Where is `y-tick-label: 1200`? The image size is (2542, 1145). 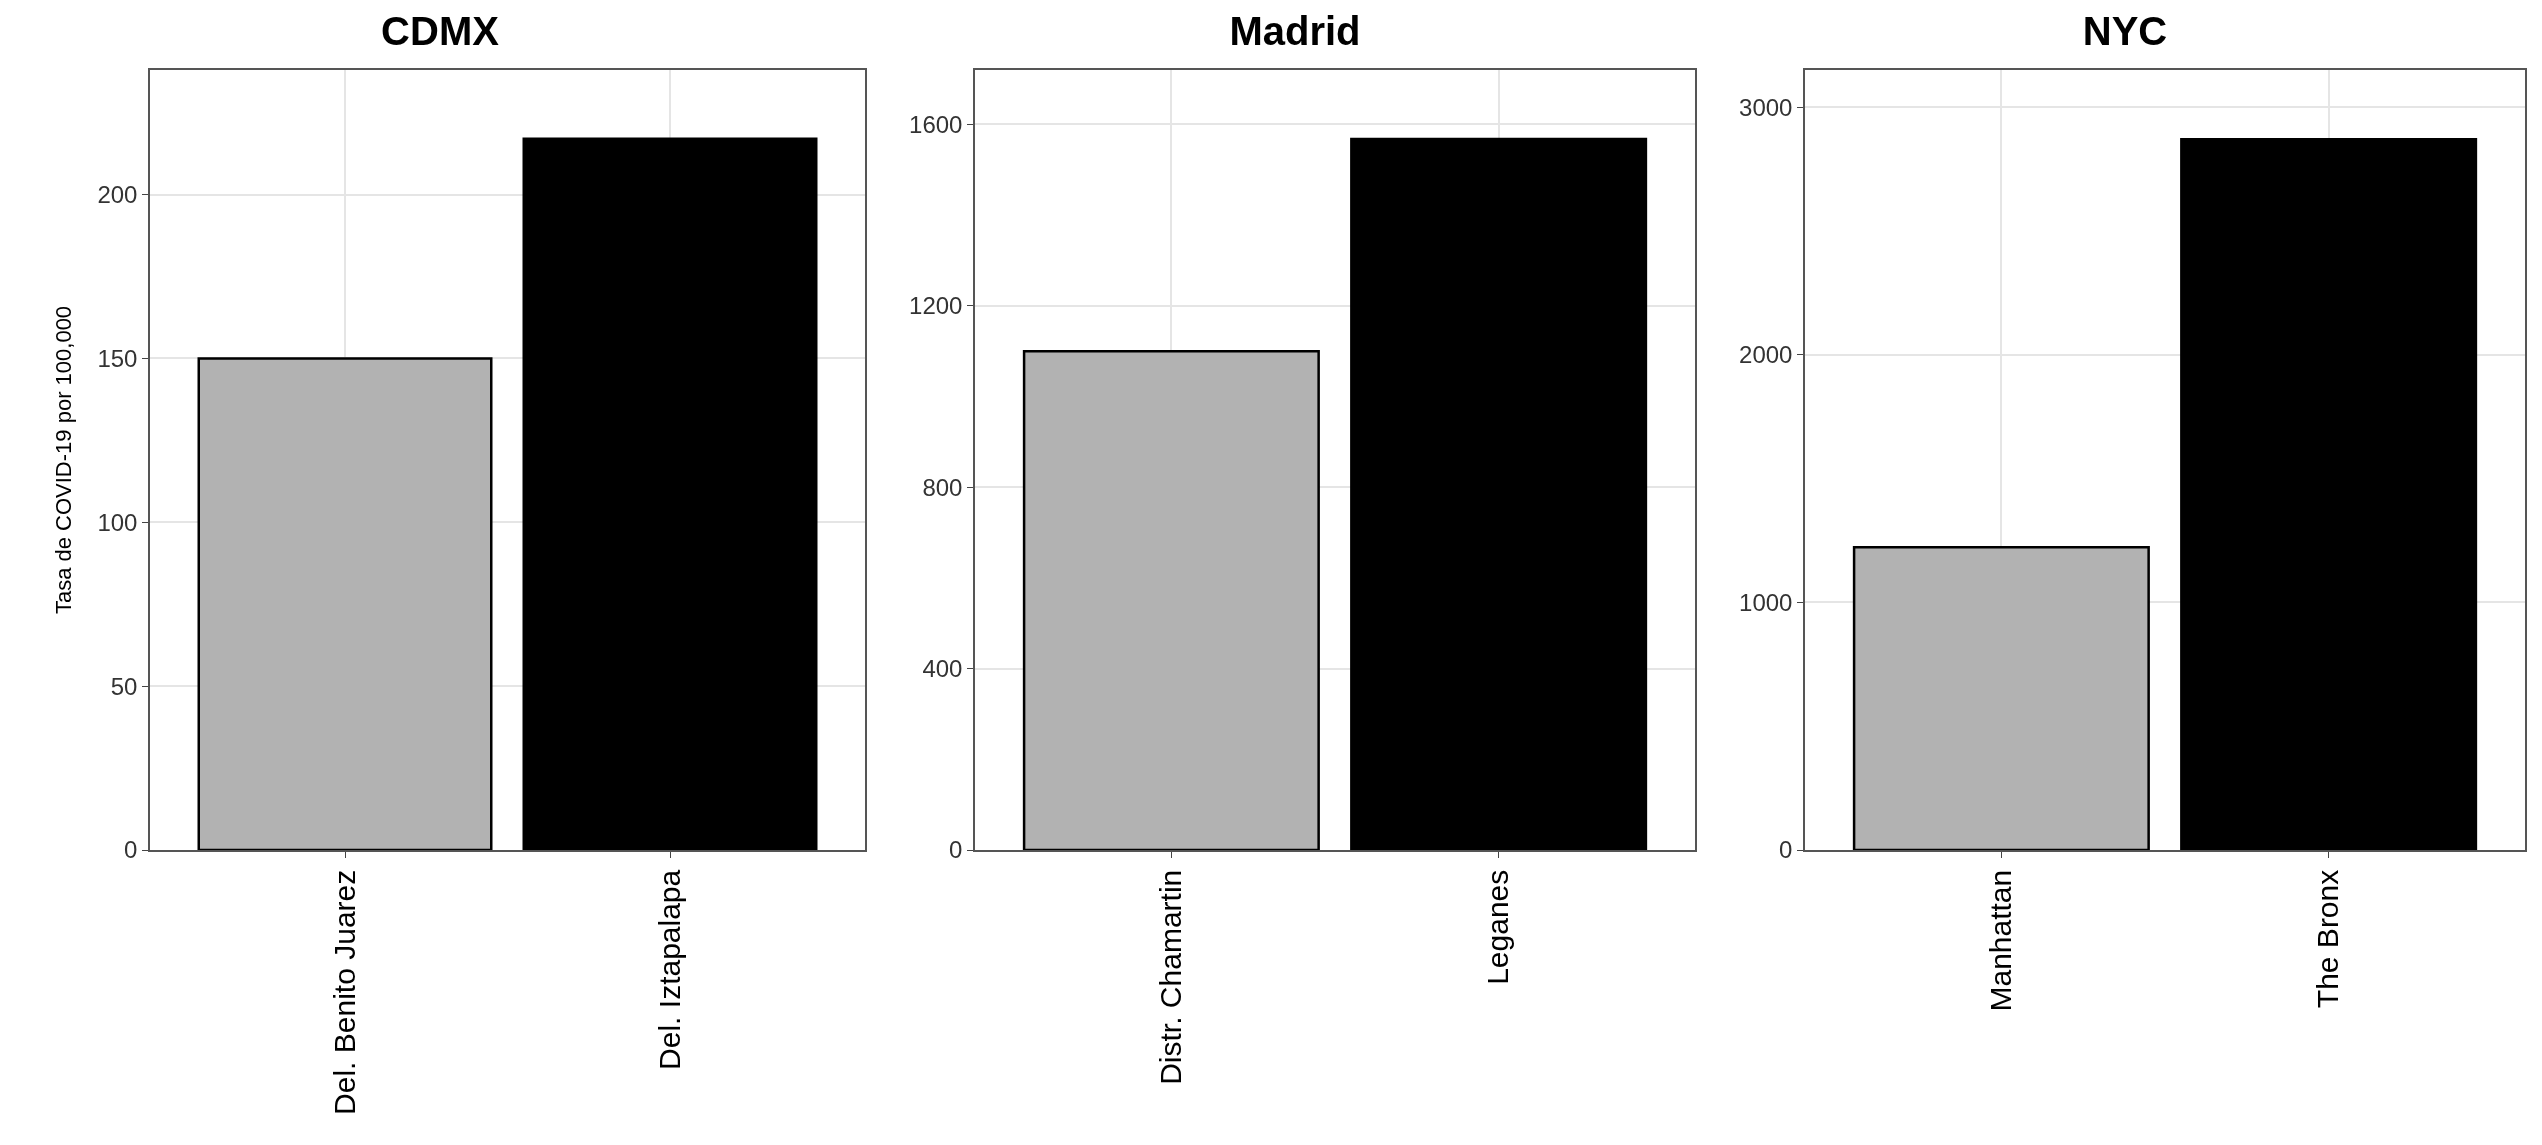 y-tick-label: 1200 is located at coordinates (936, 306).